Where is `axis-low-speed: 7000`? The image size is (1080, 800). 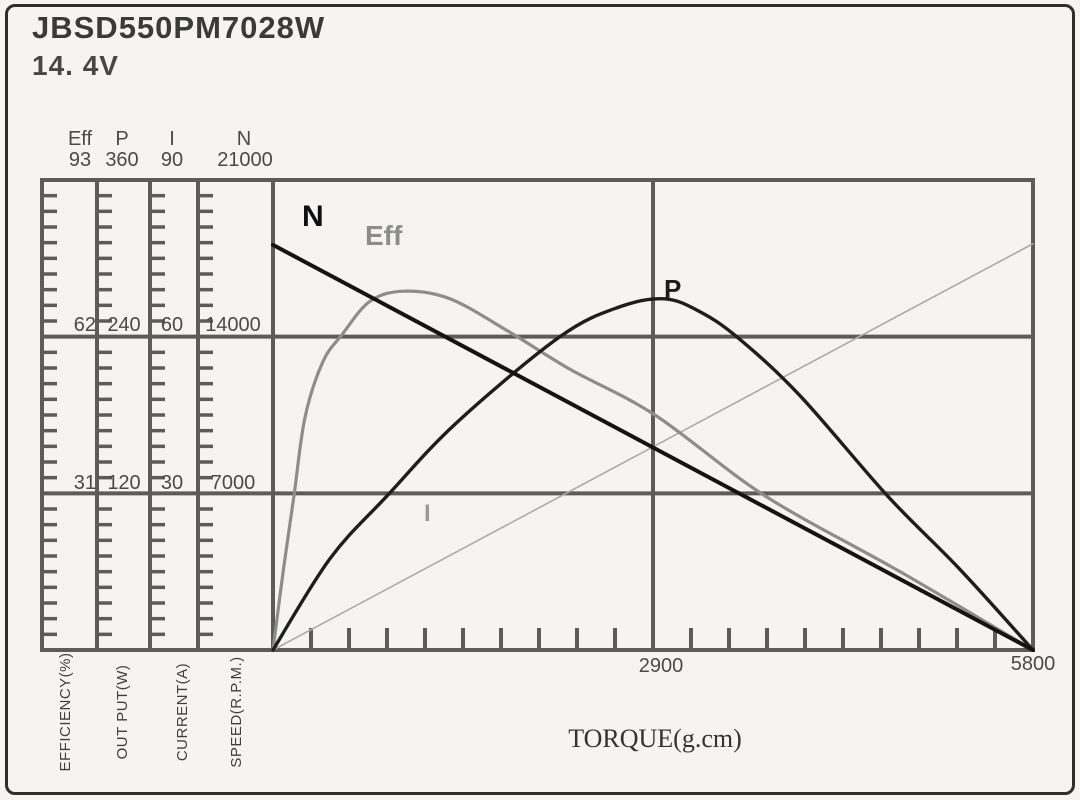 axis-low-speed: 7000 is located at coordinates (233, 483).